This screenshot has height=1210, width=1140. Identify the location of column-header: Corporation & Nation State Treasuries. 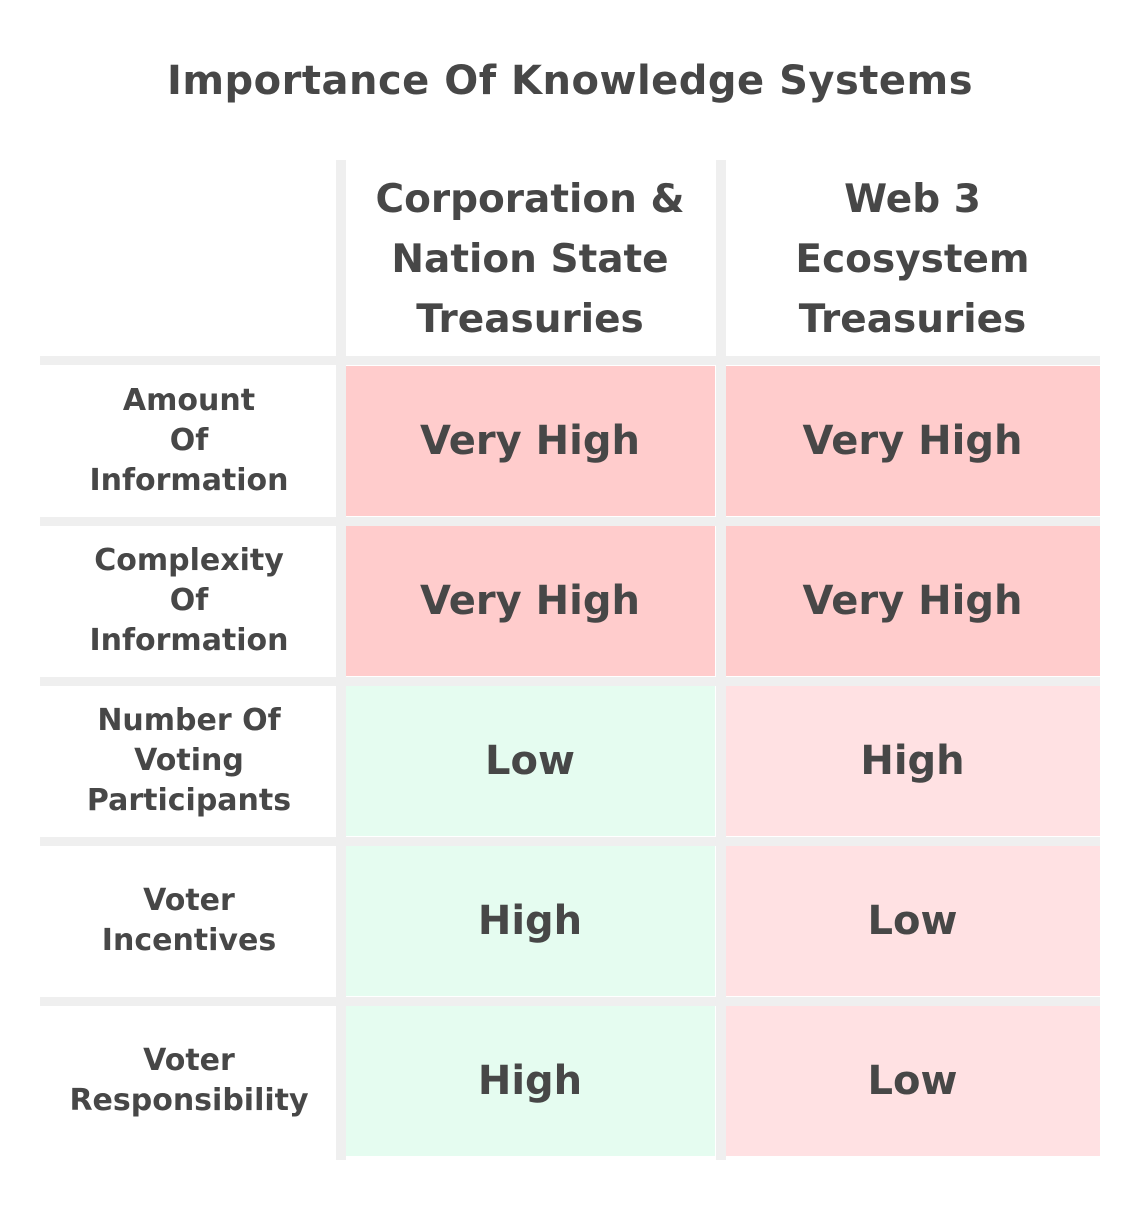
(530, 260).